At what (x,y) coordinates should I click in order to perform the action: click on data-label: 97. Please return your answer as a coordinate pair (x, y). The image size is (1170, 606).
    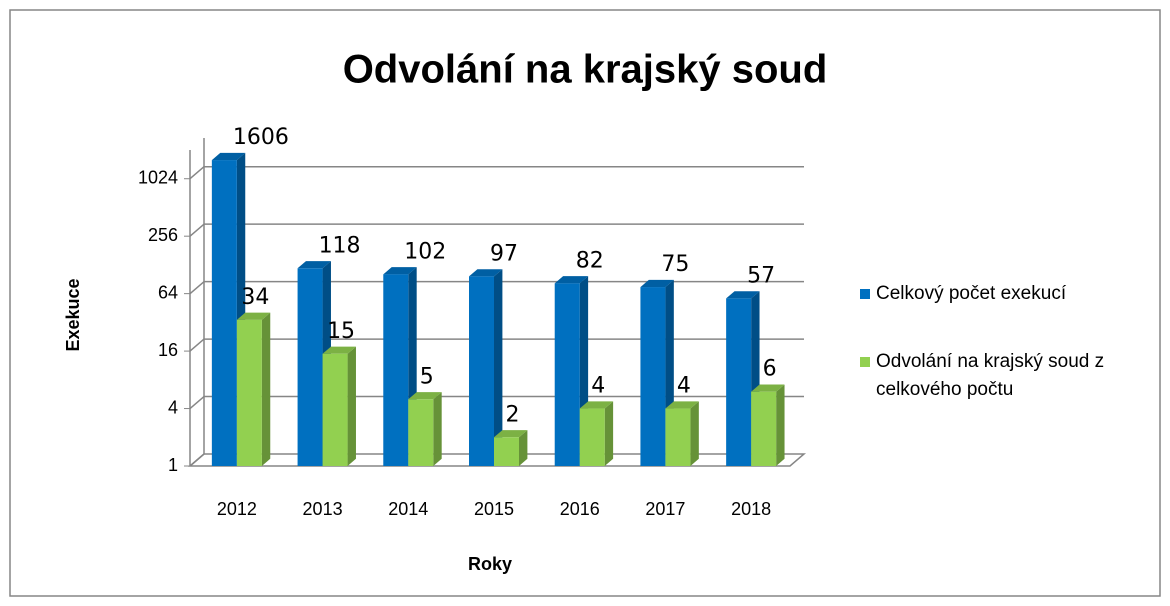
    Looking at the image, I should click on (504, 253).